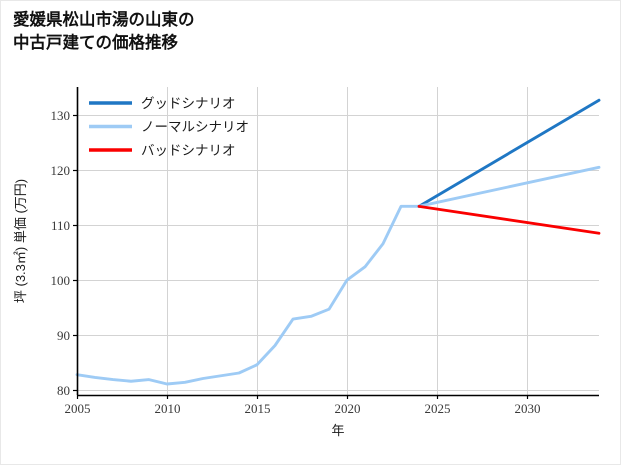 The width and height of the screenshot is (621, 466). Describe the element at coordinates (60, 225) in the screenshot. I see `y-tick-label: 110` at that location.